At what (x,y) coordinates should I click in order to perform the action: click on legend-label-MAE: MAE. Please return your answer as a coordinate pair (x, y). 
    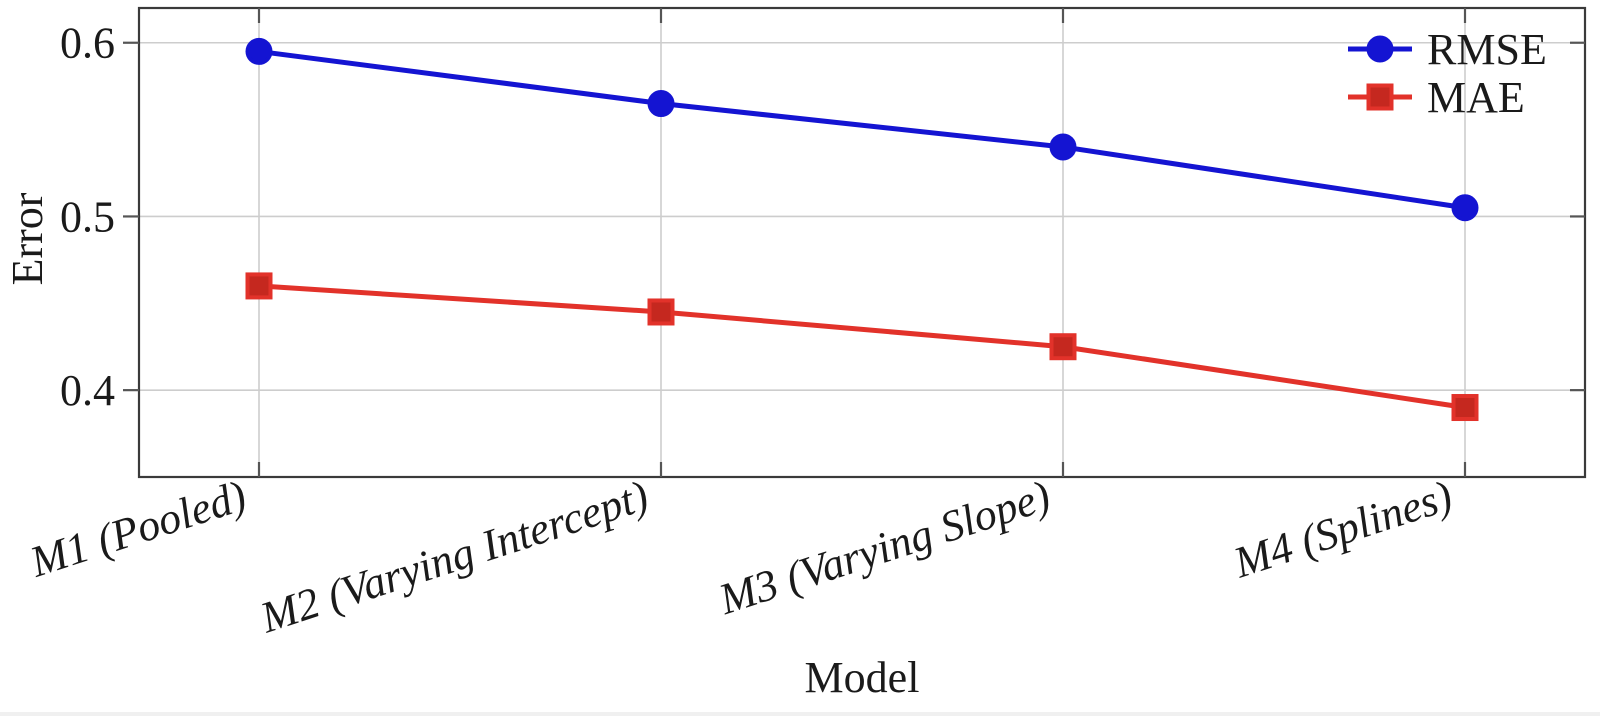
    Looking at the image, I should click on (1476, 97).